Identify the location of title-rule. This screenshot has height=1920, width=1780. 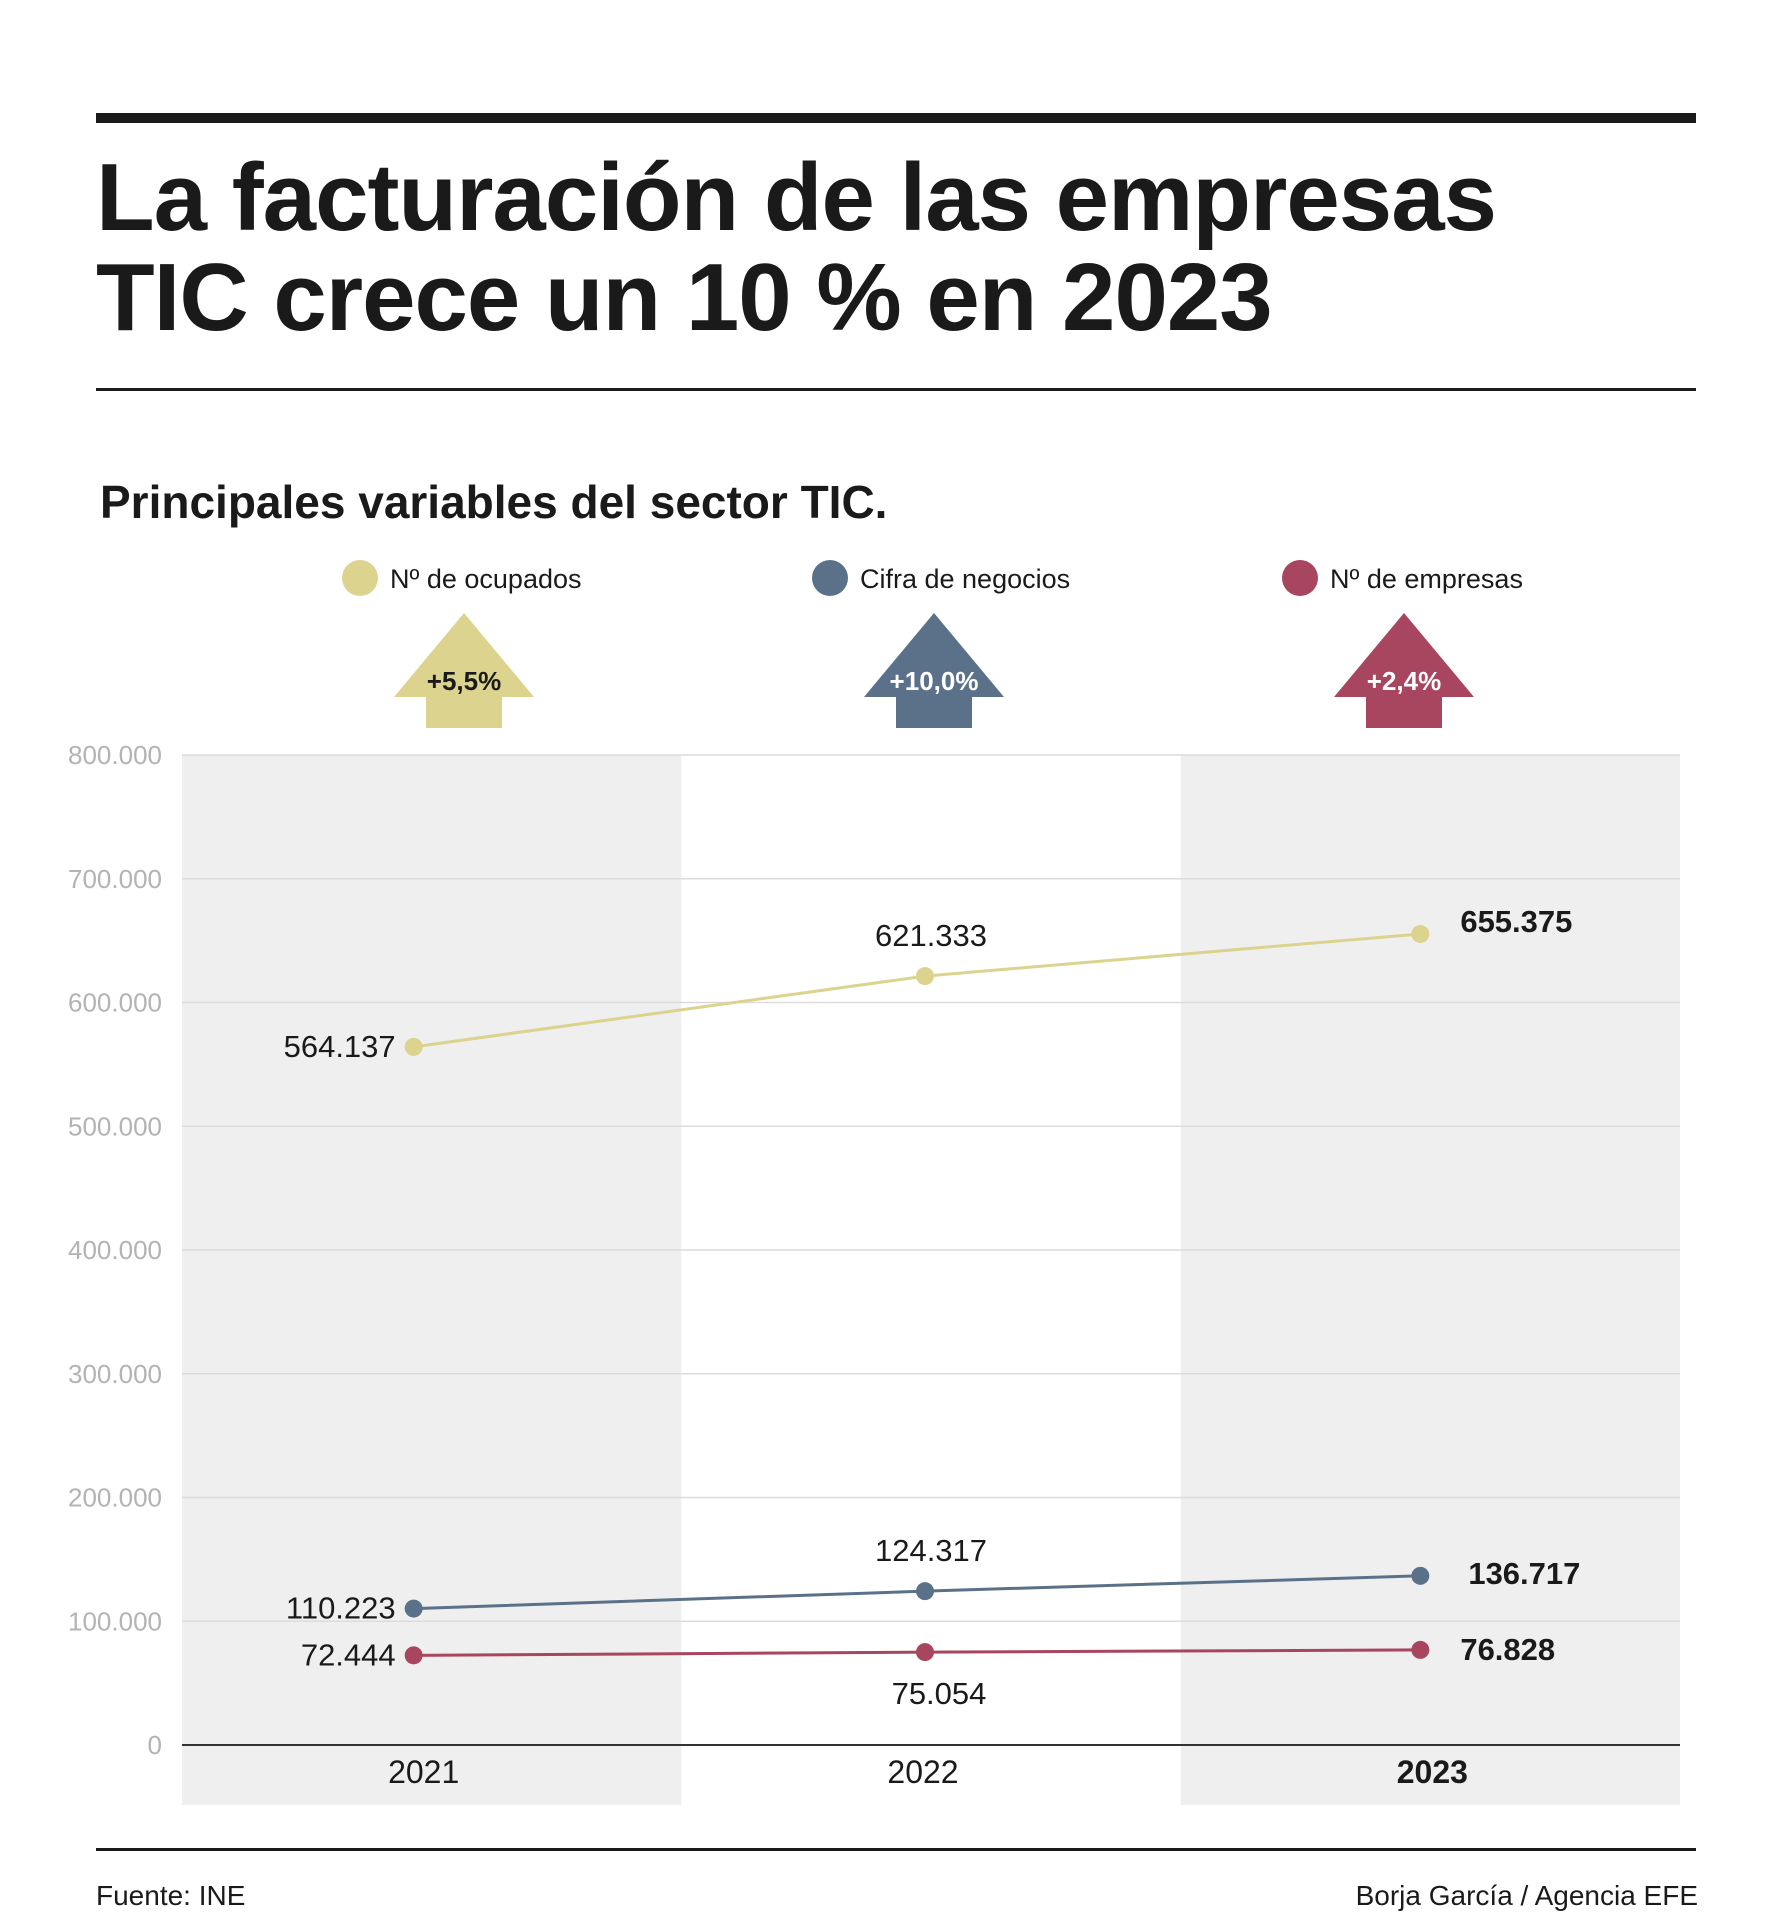
(896, 389).